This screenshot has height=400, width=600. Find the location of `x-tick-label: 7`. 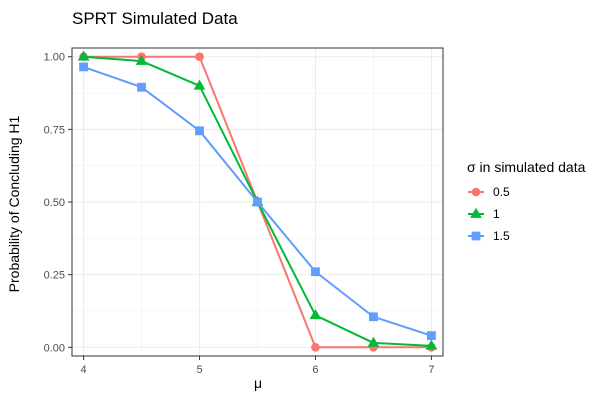

x-tick-label: 7 is located at coordinates (431, 370).